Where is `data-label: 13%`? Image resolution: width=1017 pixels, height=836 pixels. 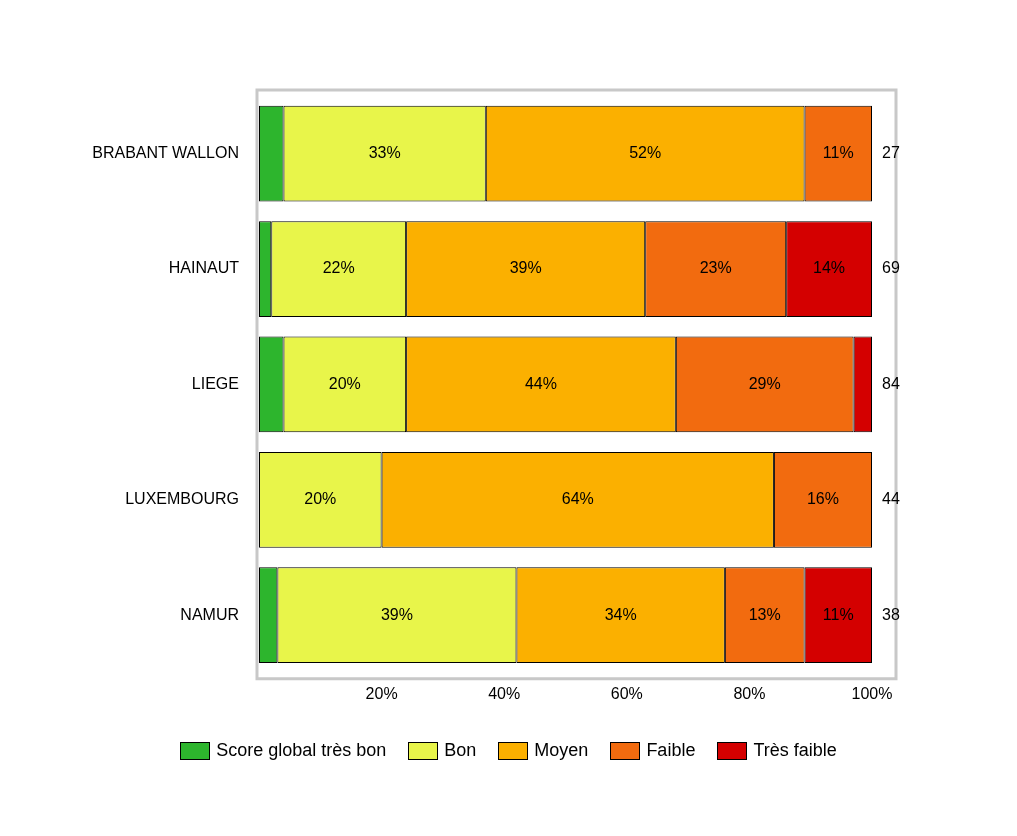
data-label: 13% is located at coordinates (764, 614).